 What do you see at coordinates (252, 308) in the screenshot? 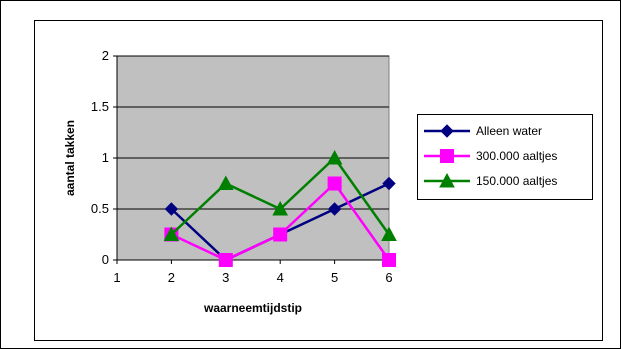
I see `x-axis-title: waarneemtijdstip` at bounding box center [252, 308].